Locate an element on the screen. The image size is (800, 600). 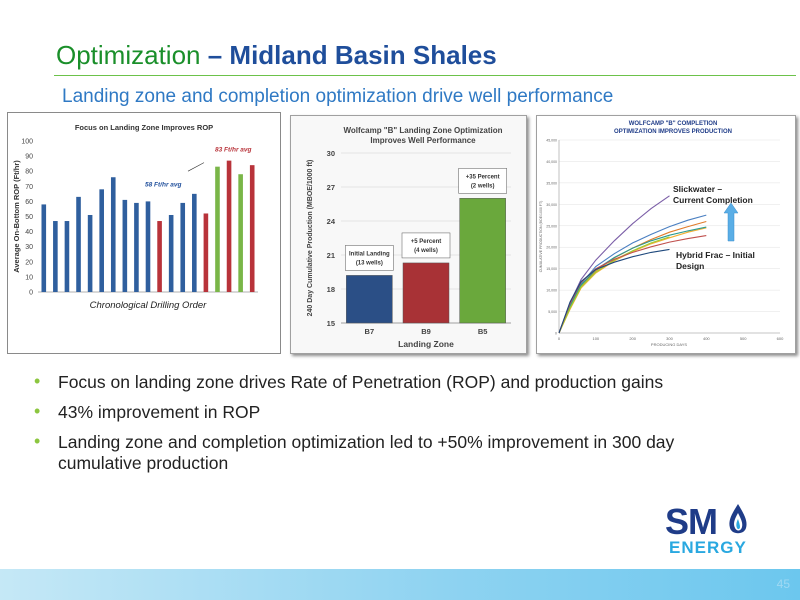
y-tick-label: 70 is located at coordinates (29, 187).